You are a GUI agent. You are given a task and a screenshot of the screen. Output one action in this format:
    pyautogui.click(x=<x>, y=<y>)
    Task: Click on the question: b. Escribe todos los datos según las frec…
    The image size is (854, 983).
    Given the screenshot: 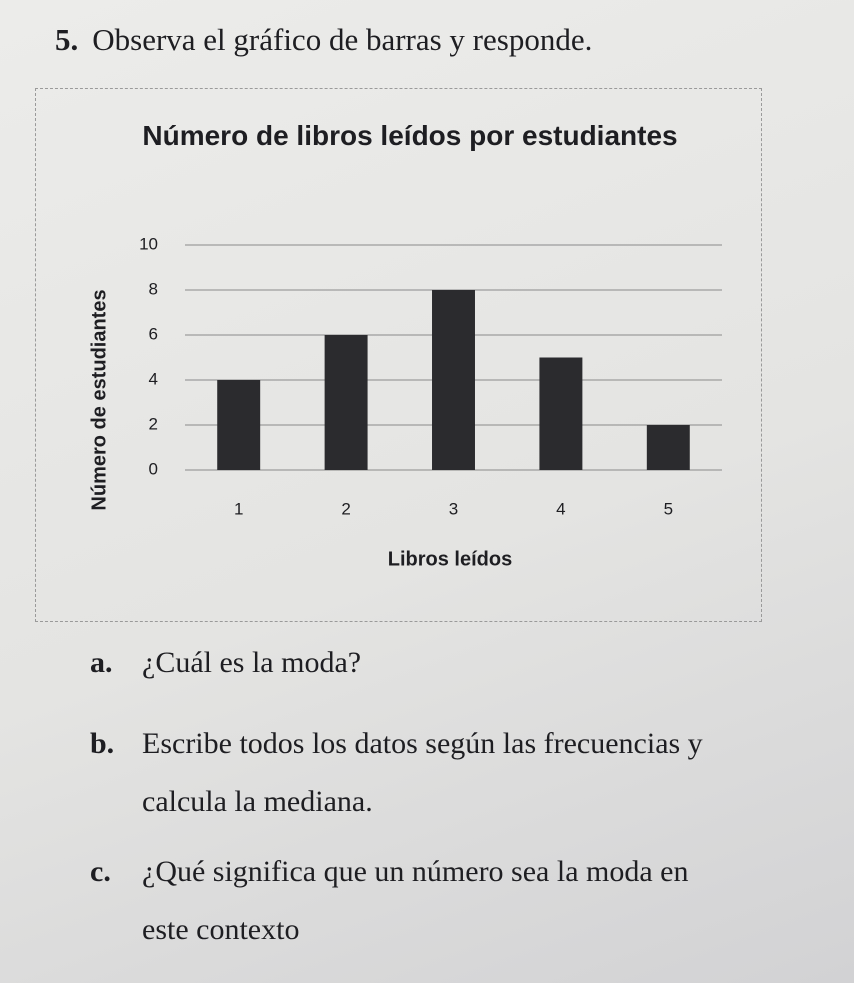 What is the action you would take?
    pyautogui.click(x=400, y=773)
    